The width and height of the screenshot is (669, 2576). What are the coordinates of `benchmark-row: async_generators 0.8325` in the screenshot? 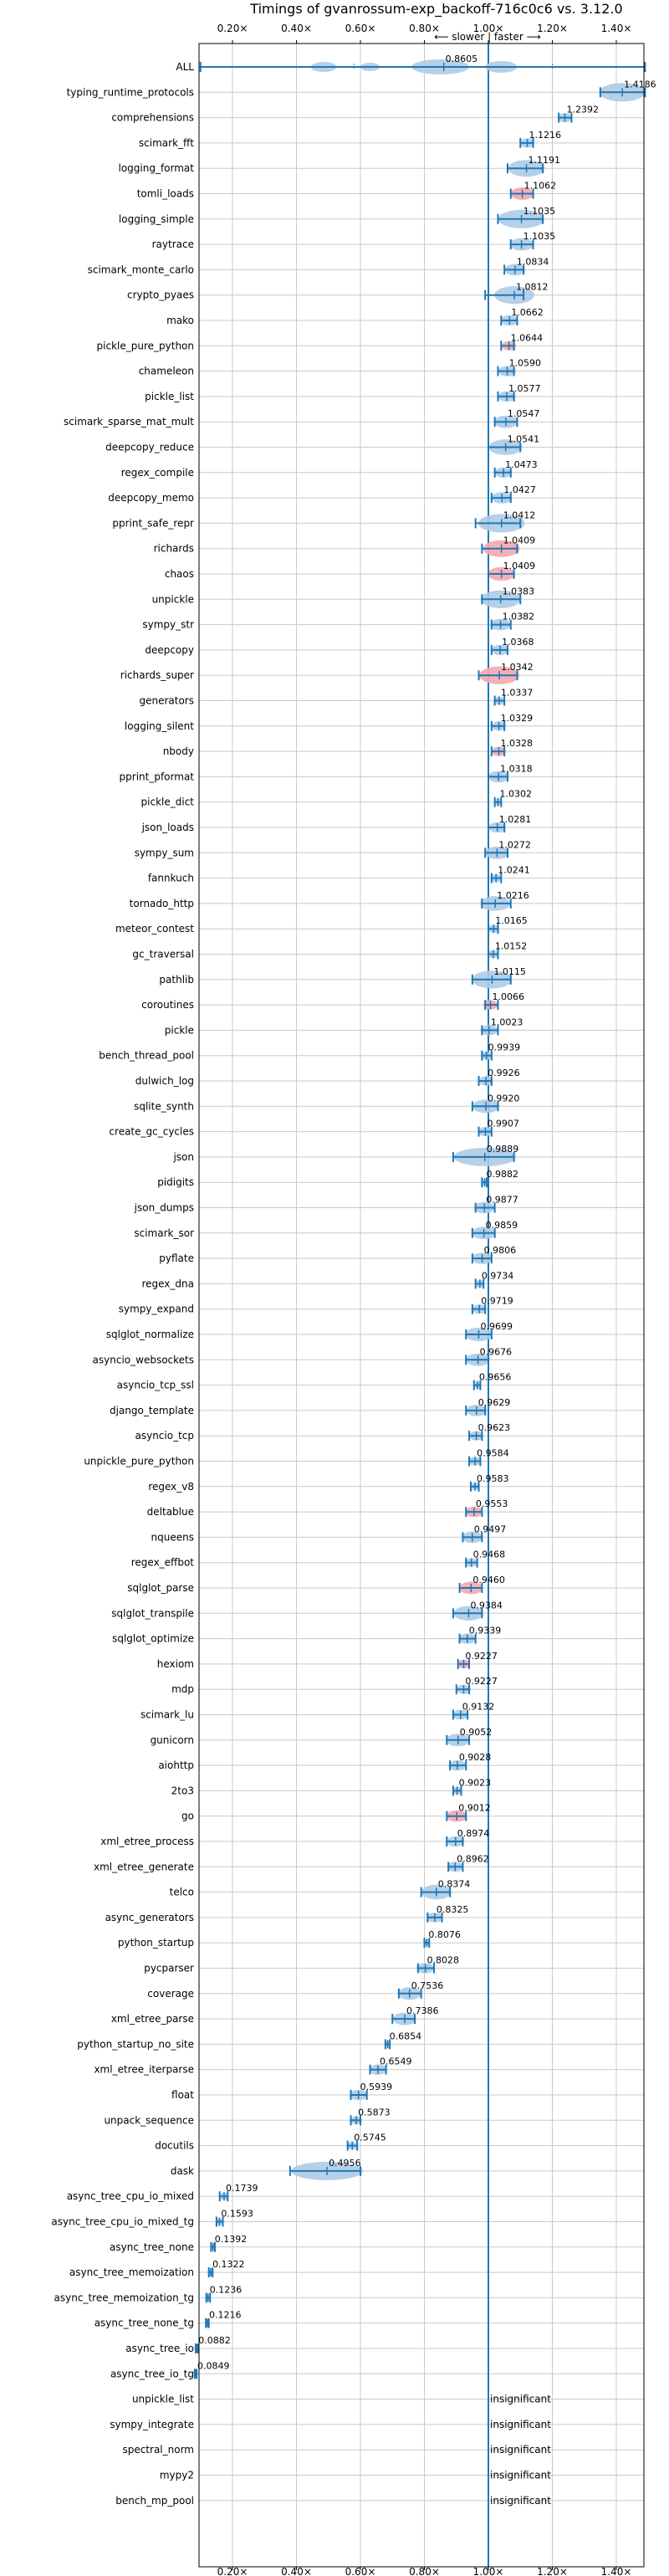 It's located at (287, 1914).